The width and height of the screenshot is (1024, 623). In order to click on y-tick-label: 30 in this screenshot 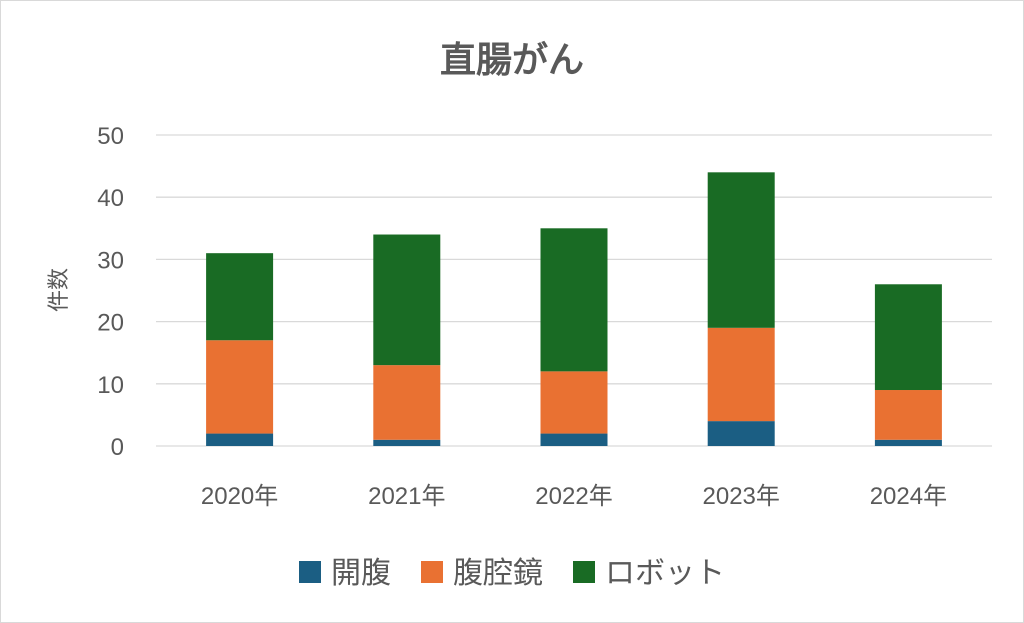, I will do `click(110, 260)`.